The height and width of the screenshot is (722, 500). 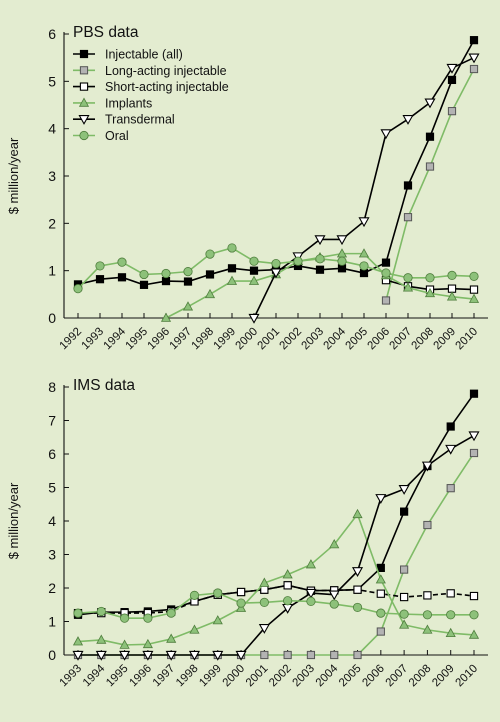 I want to click on legend-label: Oral, so click(x=117, y=136).